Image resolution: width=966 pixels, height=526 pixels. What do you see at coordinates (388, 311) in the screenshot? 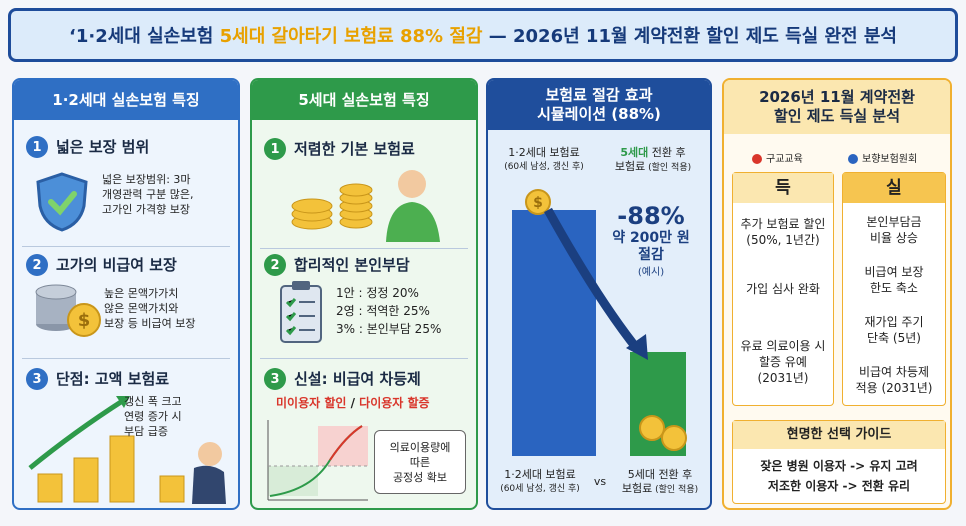
I see `item-text: 1안 : 정정 20% 2영 : 적역한 25% 3% : 본인부담 25%` at bounding box center [388, 311].